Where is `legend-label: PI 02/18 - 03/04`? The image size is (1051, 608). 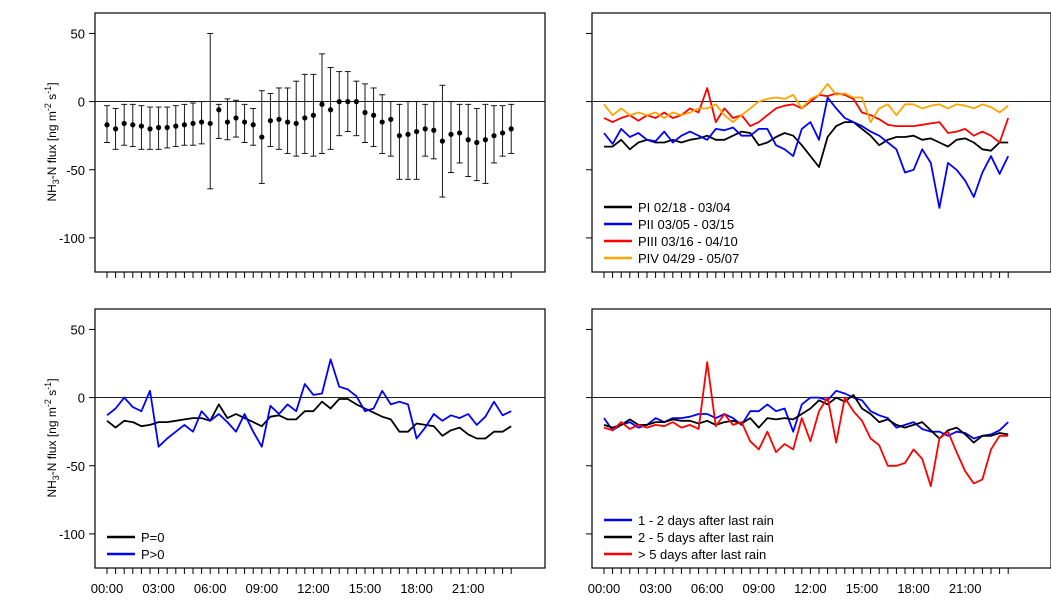
legend-label: PI 02/18 - 03/04 is located at coordinates (684, 207).